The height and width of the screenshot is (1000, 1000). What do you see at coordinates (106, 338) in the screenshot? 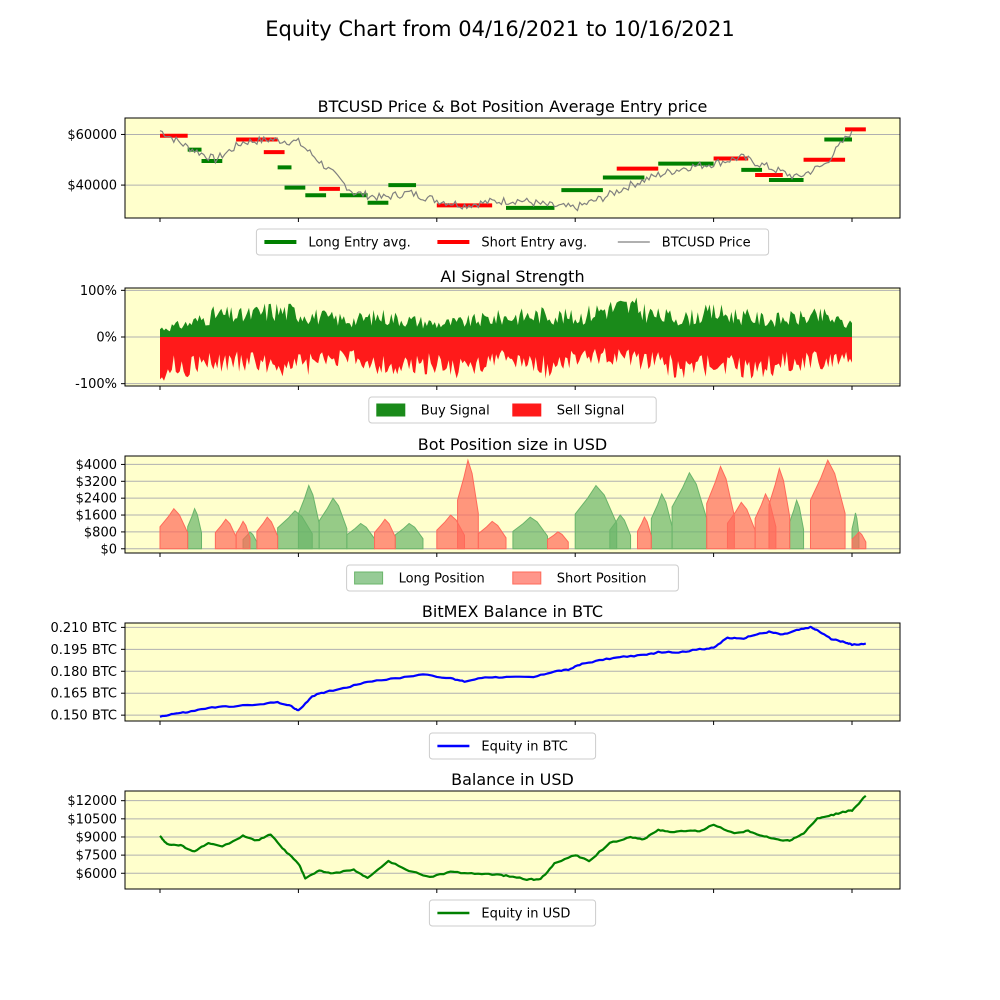
I see `y-tick-label: 0%` at bounding box center [106, 338].